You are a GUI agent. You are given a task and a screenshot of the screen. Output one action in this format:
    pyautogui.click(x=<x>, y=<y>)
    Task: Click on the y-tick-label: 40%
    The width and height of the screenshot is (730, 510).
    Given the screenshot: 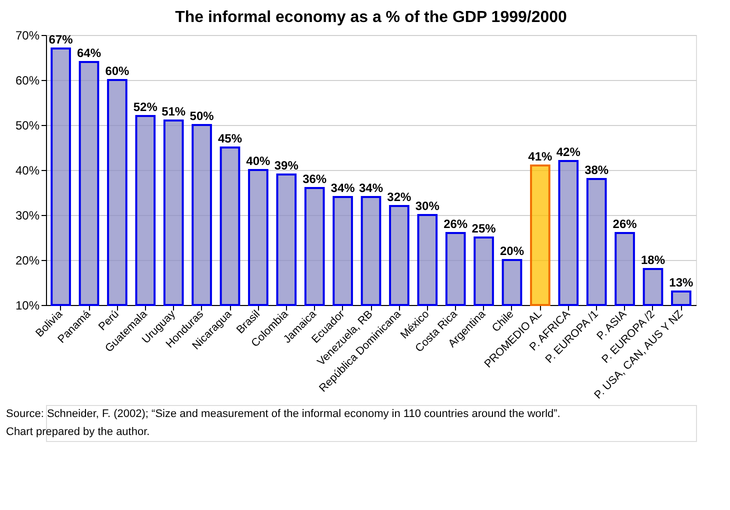 What is the action you would take?
    pyautogui.click(x=27, y=171)
    